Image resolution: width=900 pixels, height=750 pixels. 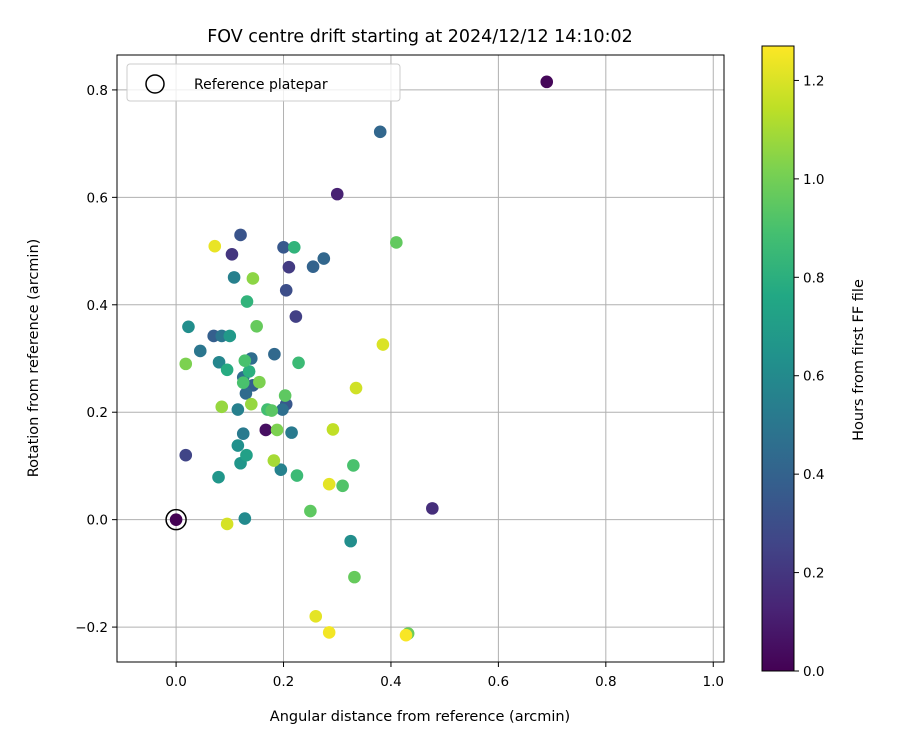 I want to click on colorbar-gradient, so click(x=778, y=358).